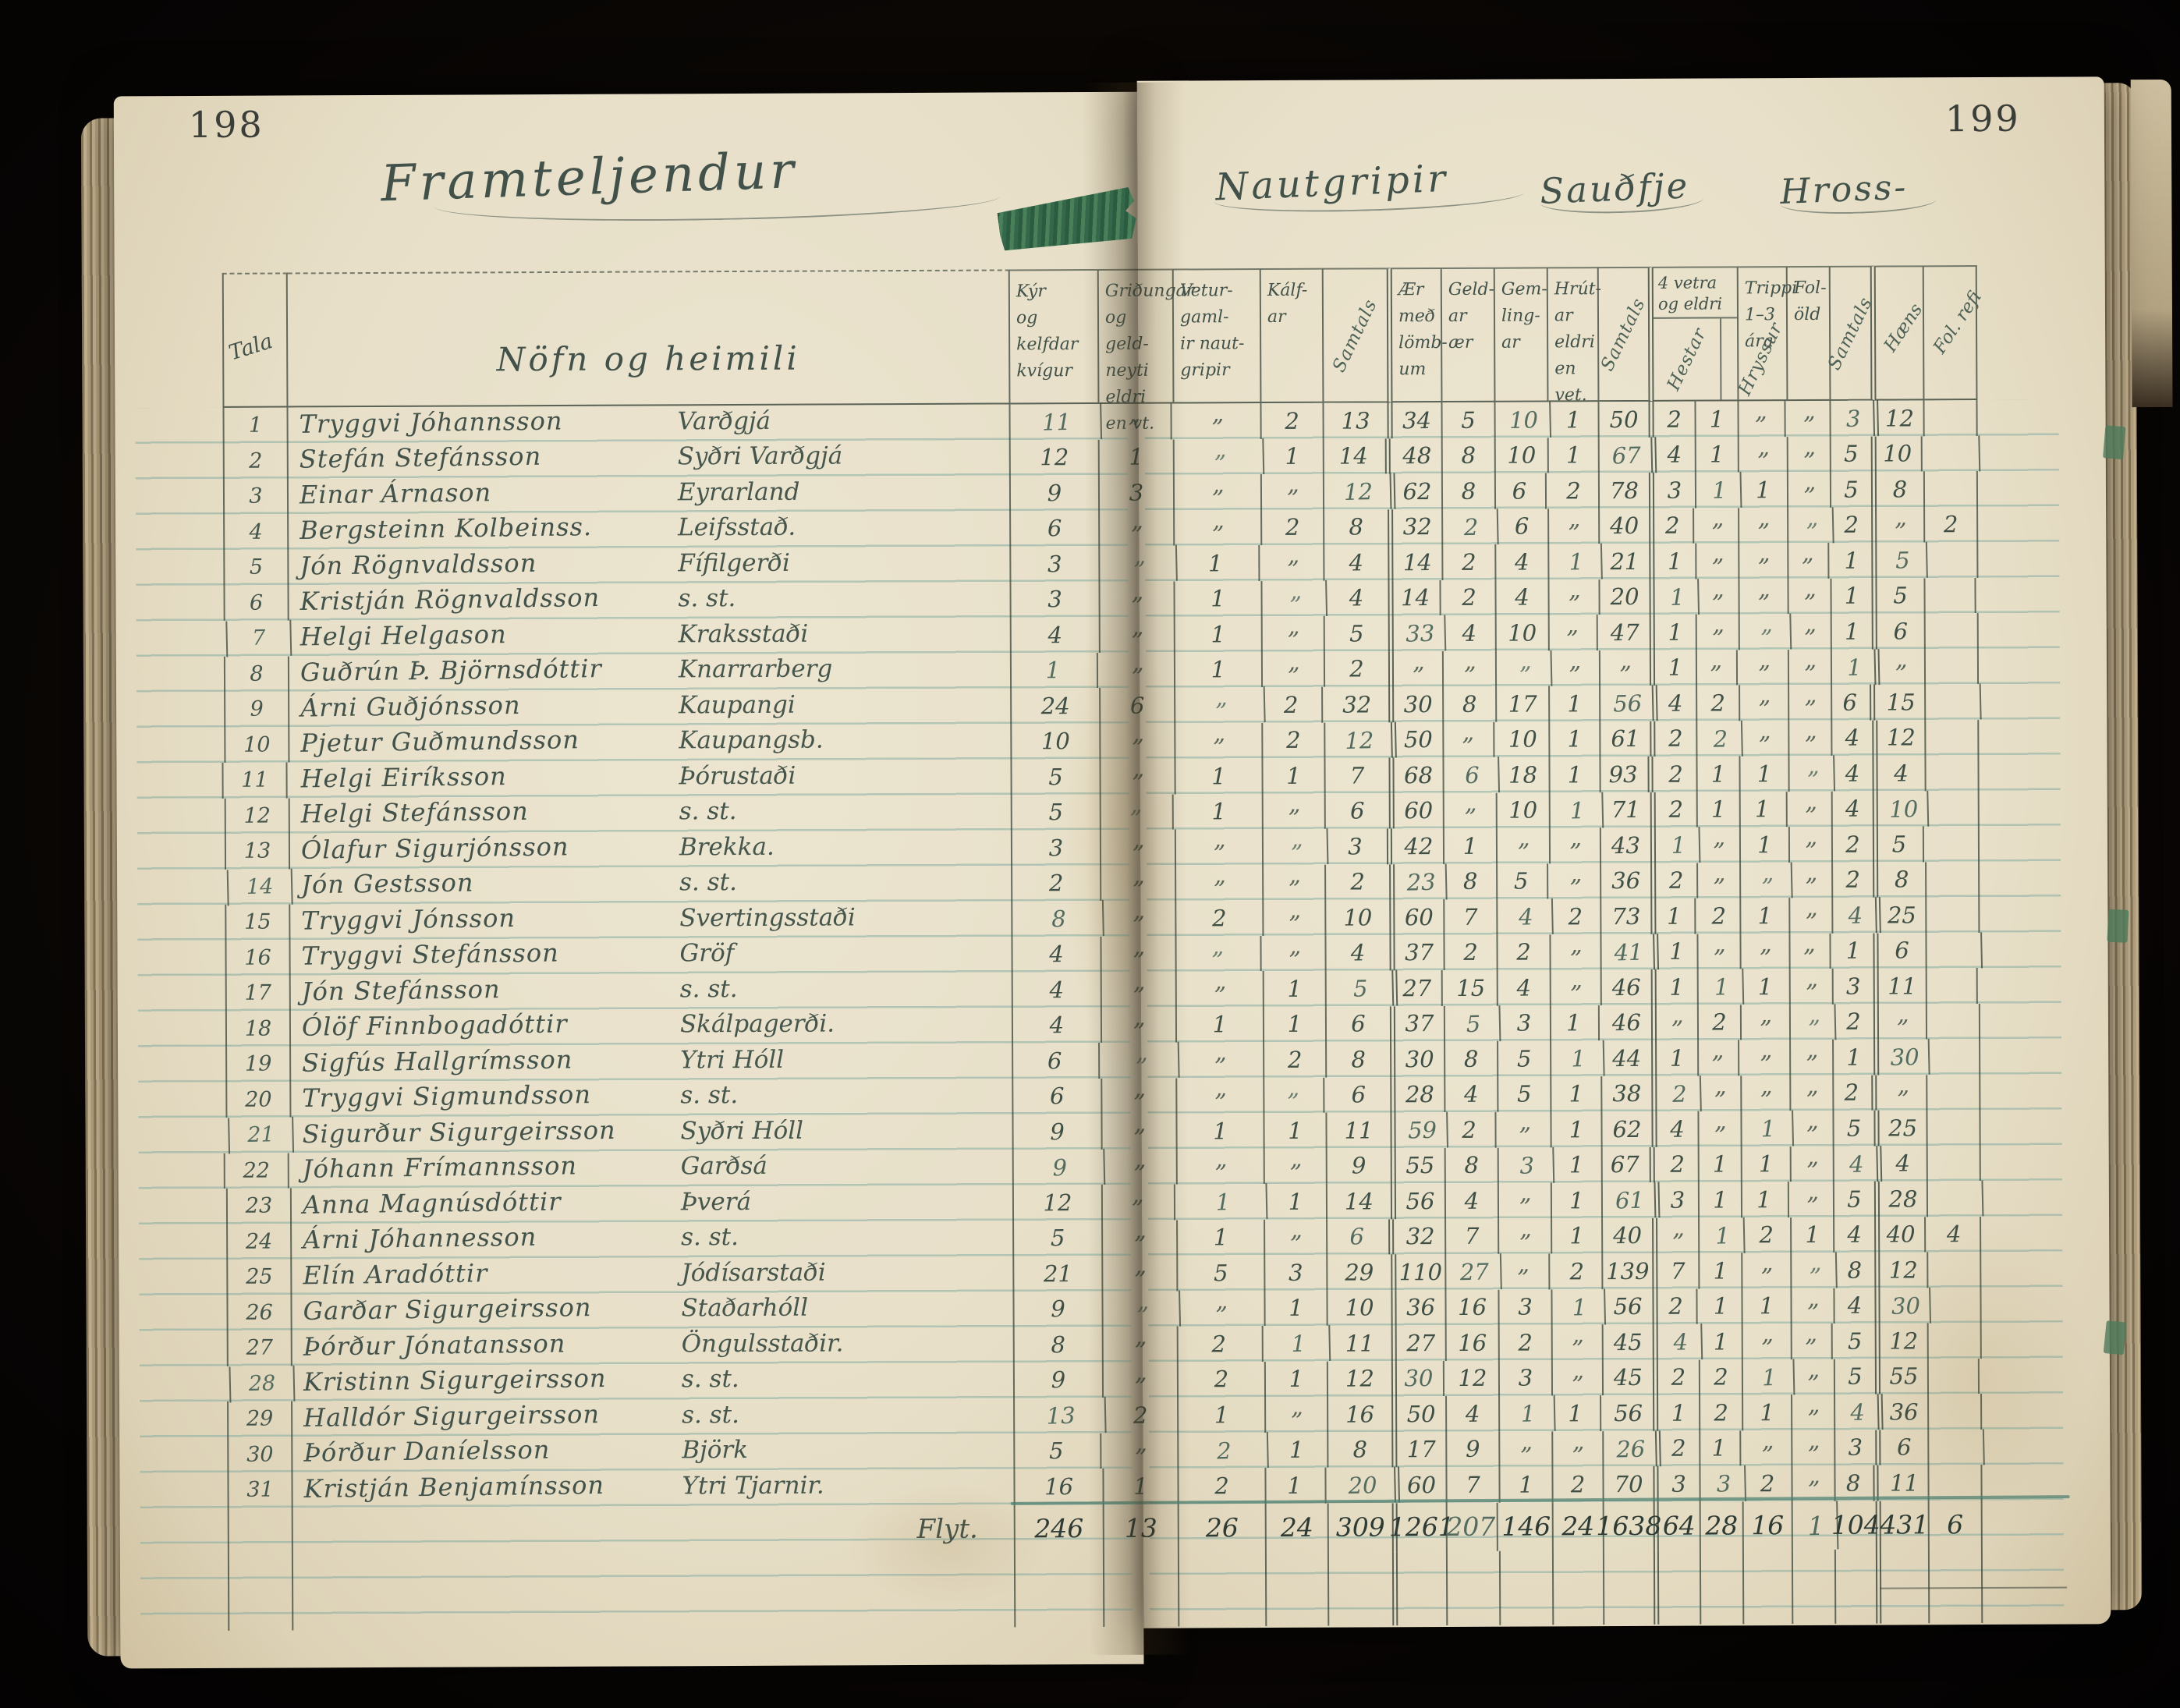 Image resolution: width=2180 pixels, height=1708 pixels. Describe the element at coordinates (1858, 1586) in the screenshot. I see `table-tail` at that location.